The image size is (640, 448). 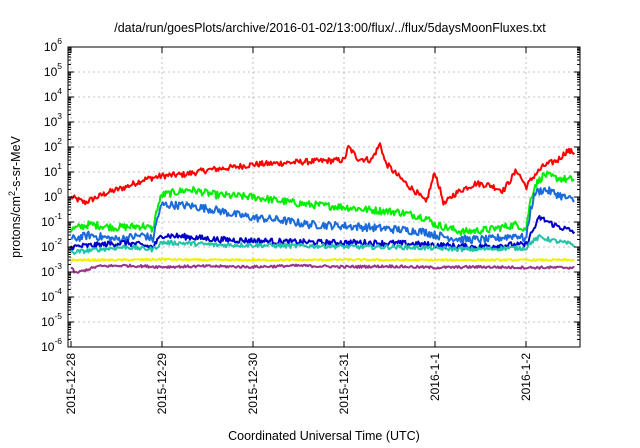 I want to click on y-tick-exponent: -5, so click(x=58, y=316).